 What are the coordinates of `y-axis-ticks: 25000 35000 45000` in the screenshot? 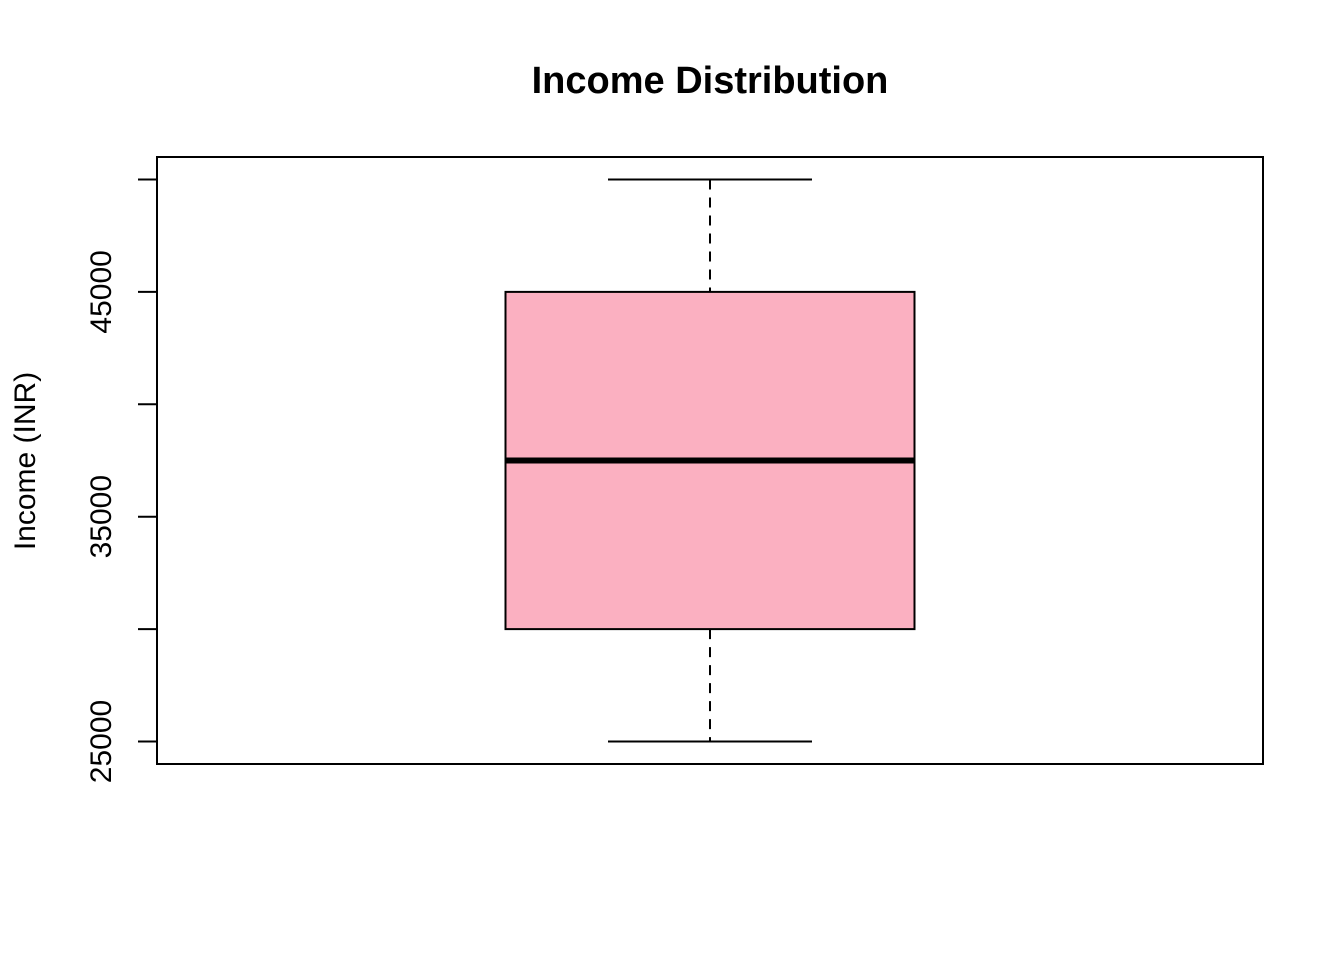 It's located at (121, 480).